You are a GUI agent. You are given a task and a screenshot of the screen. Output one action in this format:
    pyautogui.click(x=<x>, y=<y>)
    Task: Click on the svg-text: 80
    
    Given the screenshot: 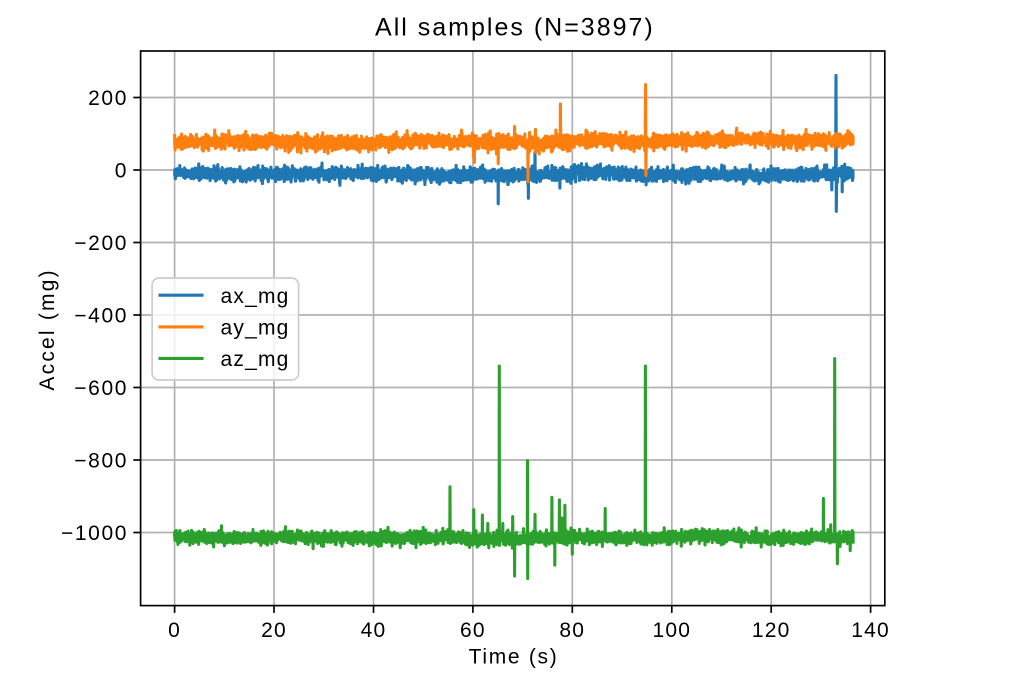 What is the action you would take?
    pyautogui.click(x=572, y=630)
    